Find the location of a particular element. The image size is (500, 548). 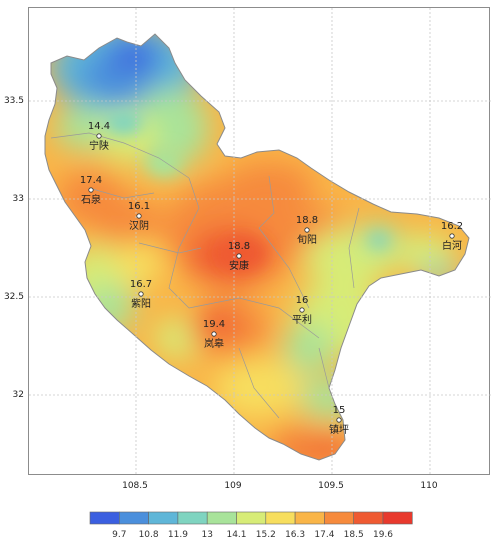

legend-label: 19.6 is located at coordinates (383, 535).